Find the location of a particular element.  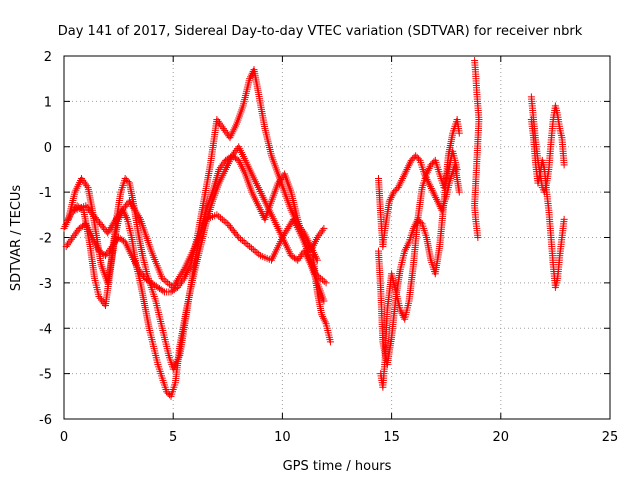

y-tick-label: -5 is located at coordinates (45, 375).